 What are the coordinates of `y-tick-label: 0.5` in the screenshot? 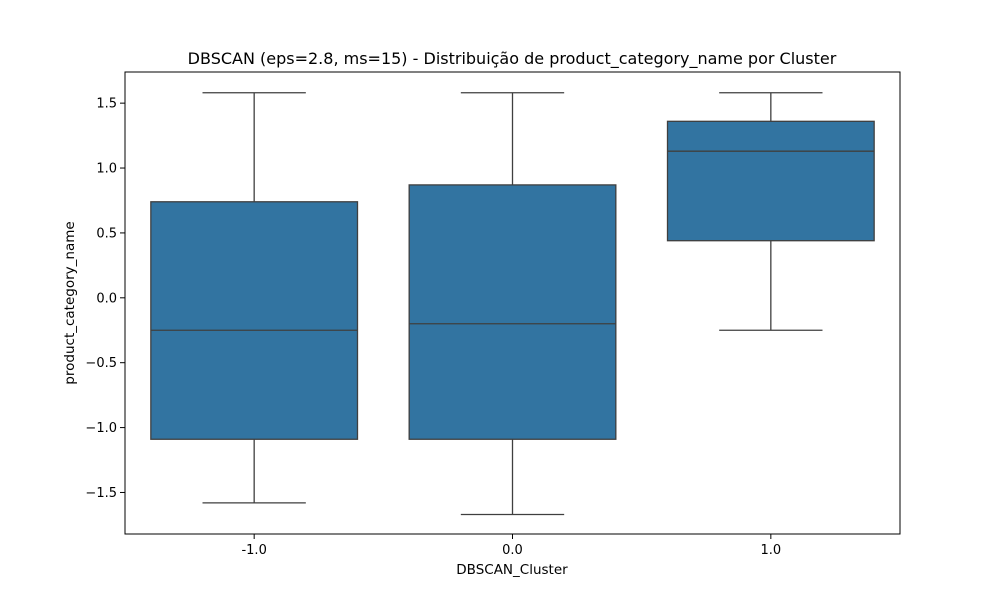 It's located at (106, 233).